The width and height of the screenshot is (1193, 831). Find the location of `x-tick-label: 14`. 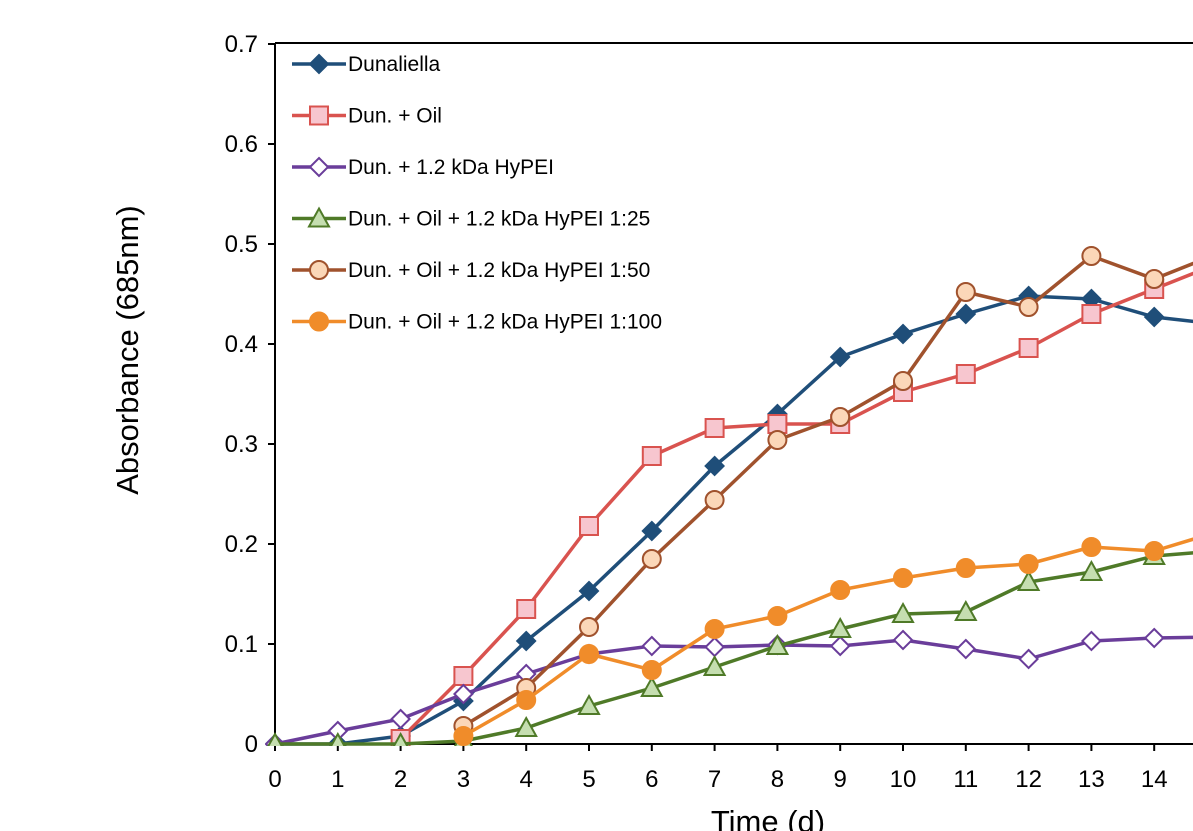

x-tick-label: 14 is located at coordinates (1154, 779).